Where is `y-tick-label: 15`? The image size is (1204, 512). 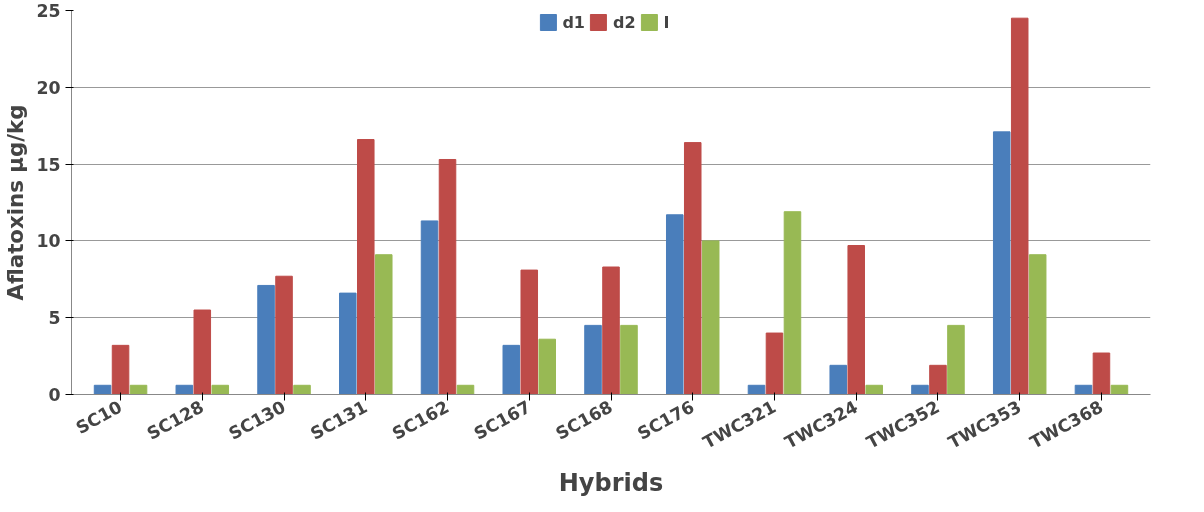
y-tick-label: 15 is located at coordinates (48, 164).